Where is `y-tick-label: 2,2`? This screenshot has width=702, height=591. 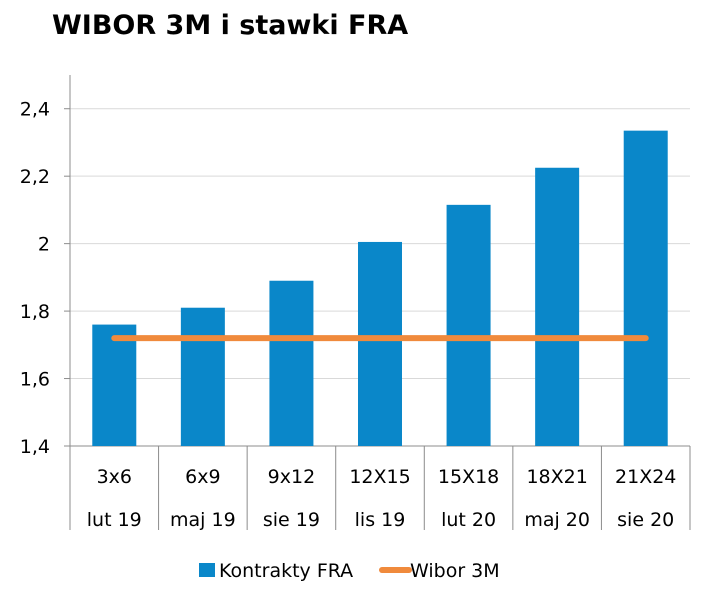 y-tick-label: 2,2 is located at coordinates (35, 177).